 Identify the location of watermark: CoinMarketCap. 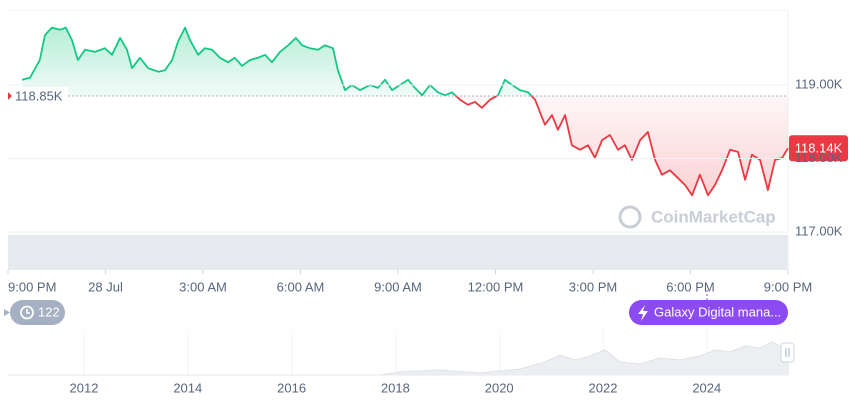
(697, 217).